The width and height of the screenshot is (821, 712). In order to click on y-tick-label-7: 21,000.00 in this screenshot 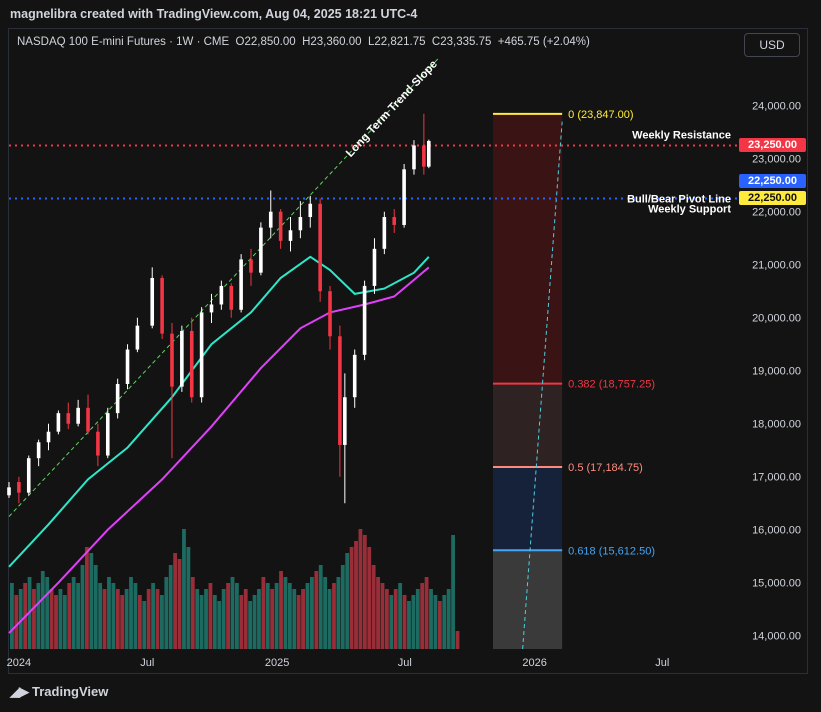, I will do `click(776, 266)`.